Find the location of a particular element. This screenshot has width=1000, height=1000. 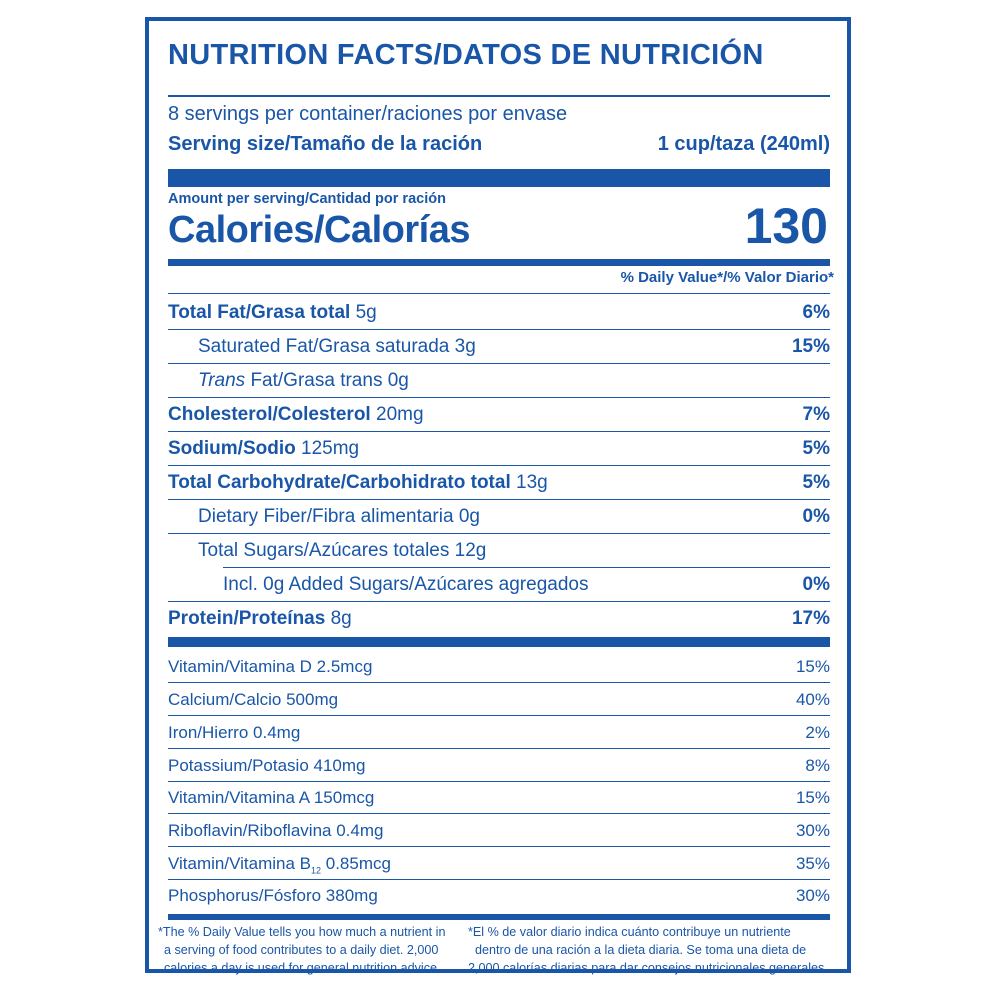

vitamin-name: Phosphorus/Fósforo 380mg is located at coordinates (273, 895).